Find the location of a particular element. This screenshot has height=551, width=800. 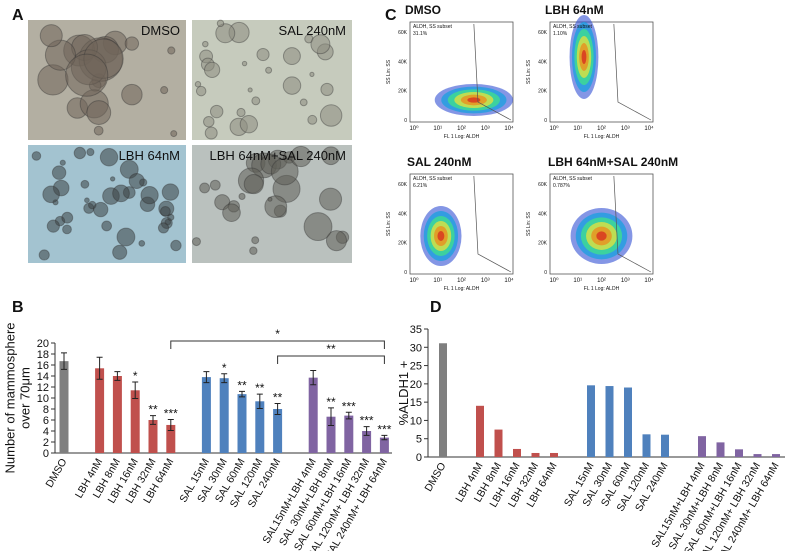

y-axis-label: Number of mammosphere is located at coordinates (10, 398).